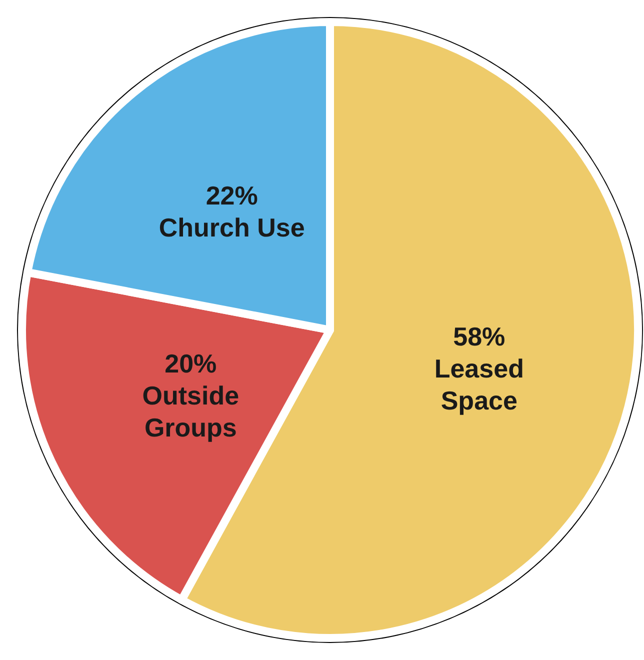 This screenshot has height=660, width=644. What do you see at coordinates (231, 227) in the screenshot?
I see `slice-label: Church Use` at bounding box center [231, 227].